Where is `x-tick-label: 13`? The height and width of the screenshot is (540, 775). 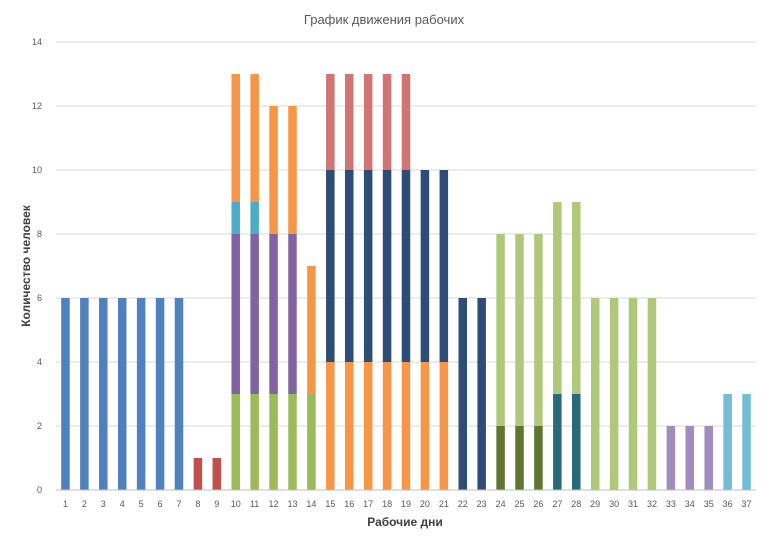
x-tick-label: 13 is located at coordinates (292, 504).